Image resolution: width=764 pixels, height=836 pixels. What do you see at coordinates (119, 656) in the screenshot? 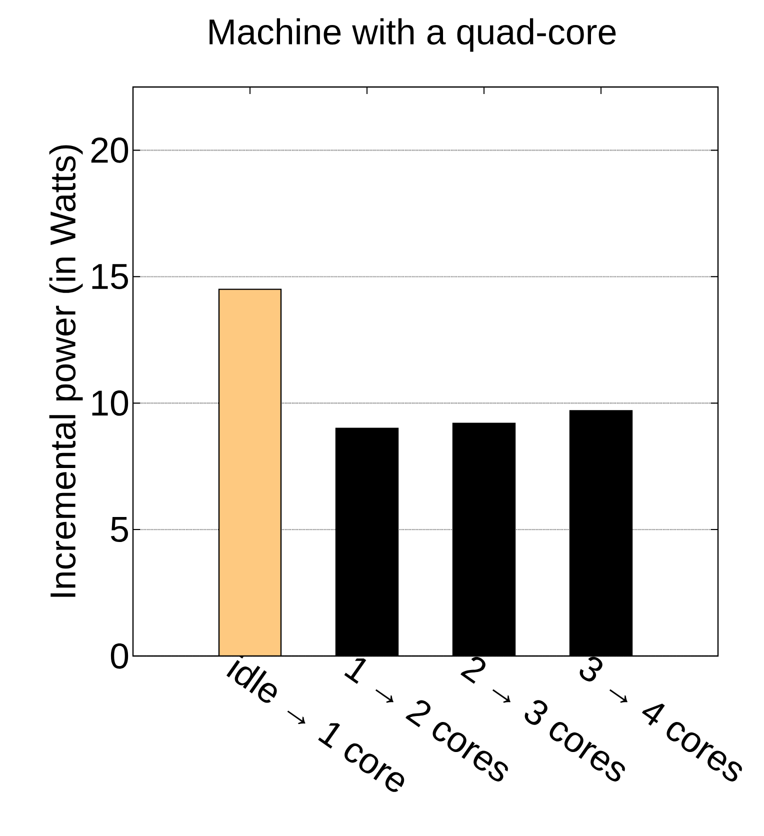
I see `y-tick-label: 0` at bounding box center [119, 656].